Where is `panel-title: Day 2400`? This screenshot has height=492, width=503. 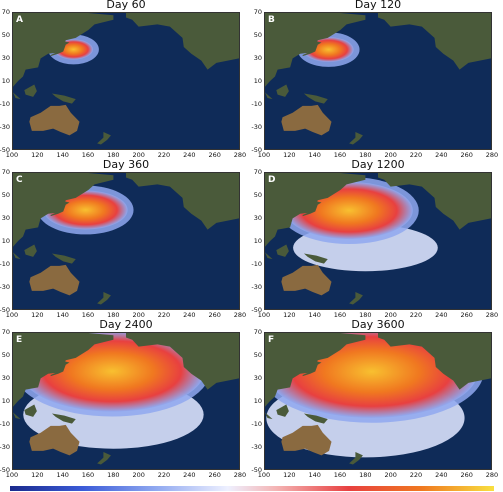
panel-title: Day 2400 is located at coordinates (126, 324).